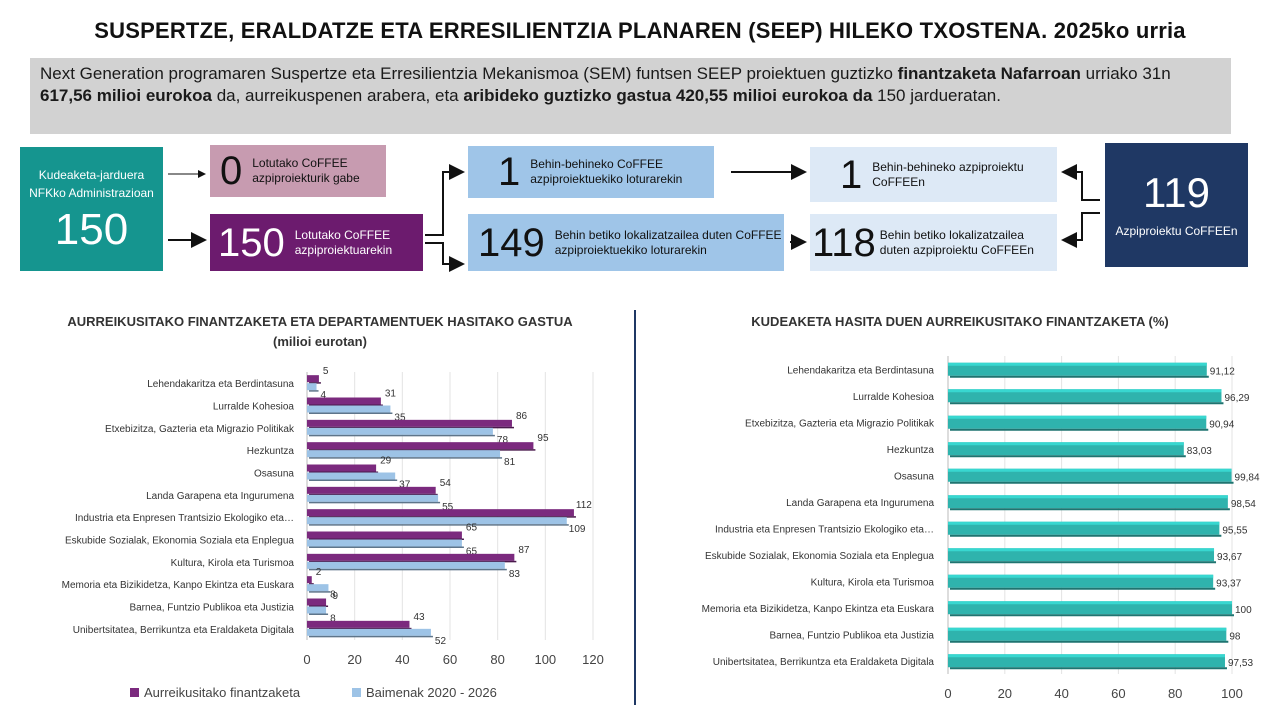 This screenshot has width=1280, height=720. I want to click on total-subproject-box: 119 Azpiproiektu CoFFEEn, so click(1176, 205).